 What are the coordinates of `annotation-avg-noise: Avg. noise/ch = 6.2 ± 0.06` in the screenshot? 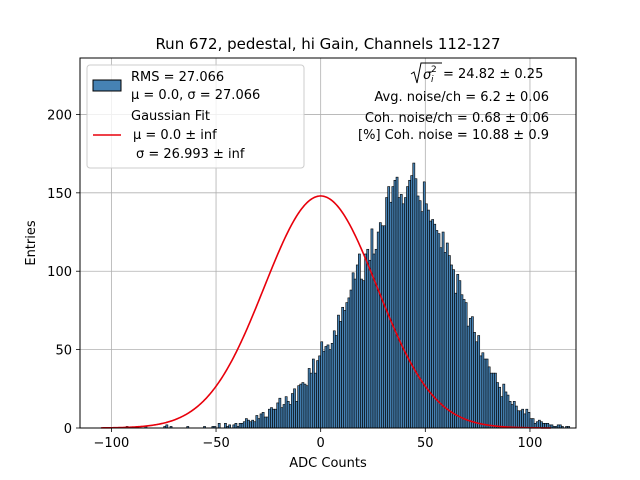 It's located at (461, 97).